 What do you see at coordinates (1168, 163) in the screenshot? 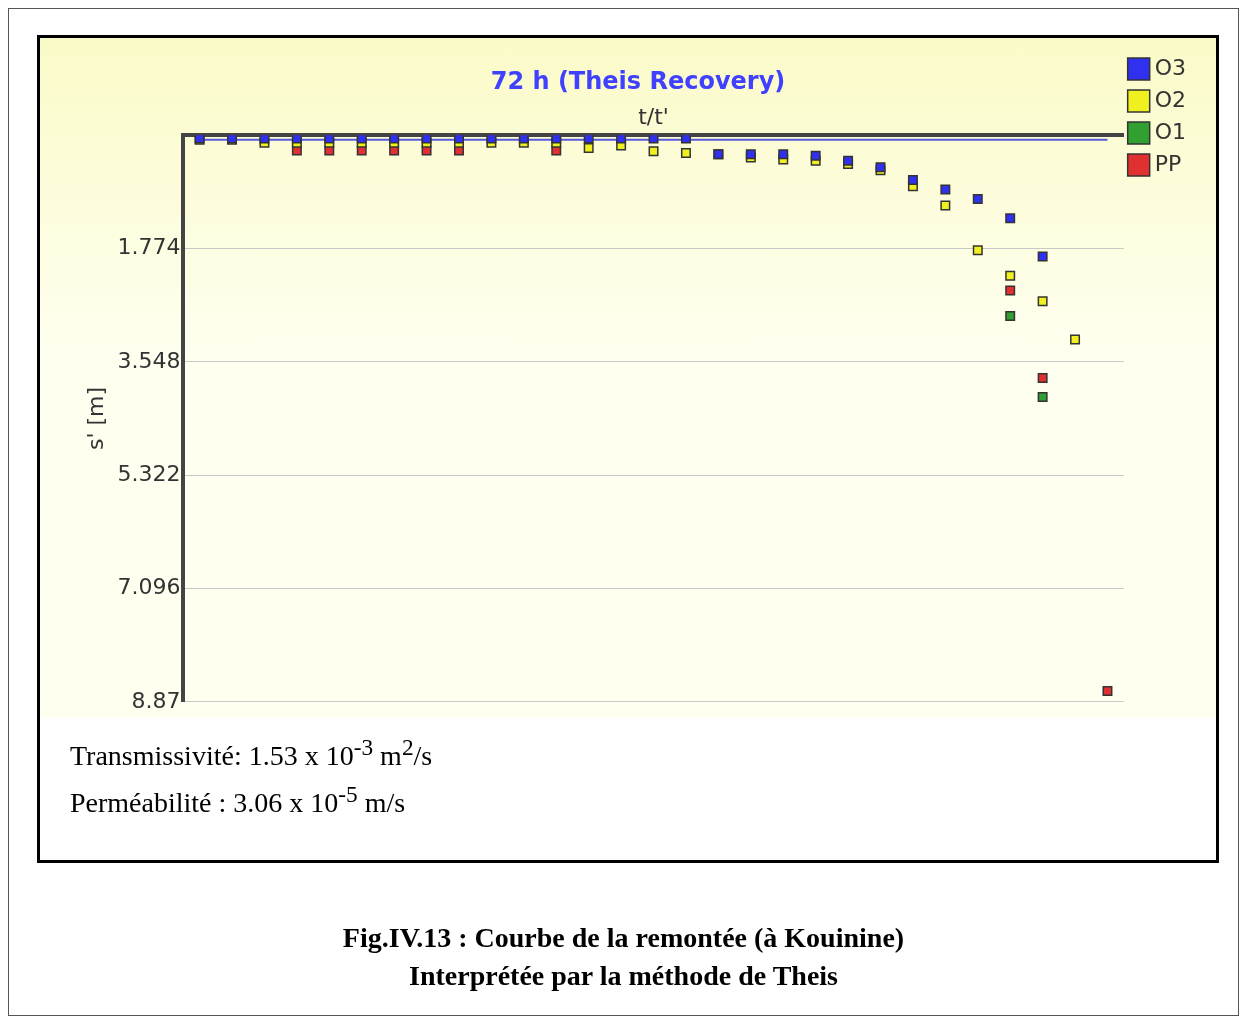
I see `legend-label: PP` at bounding box center [1168, 163].